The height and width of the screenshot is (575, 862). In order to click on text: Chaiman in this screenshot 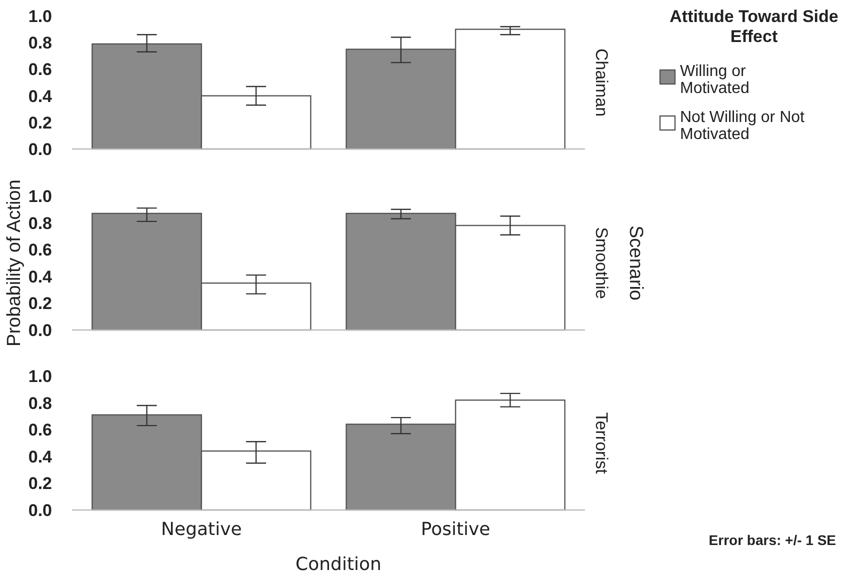, I will do `click(601, 82)`.